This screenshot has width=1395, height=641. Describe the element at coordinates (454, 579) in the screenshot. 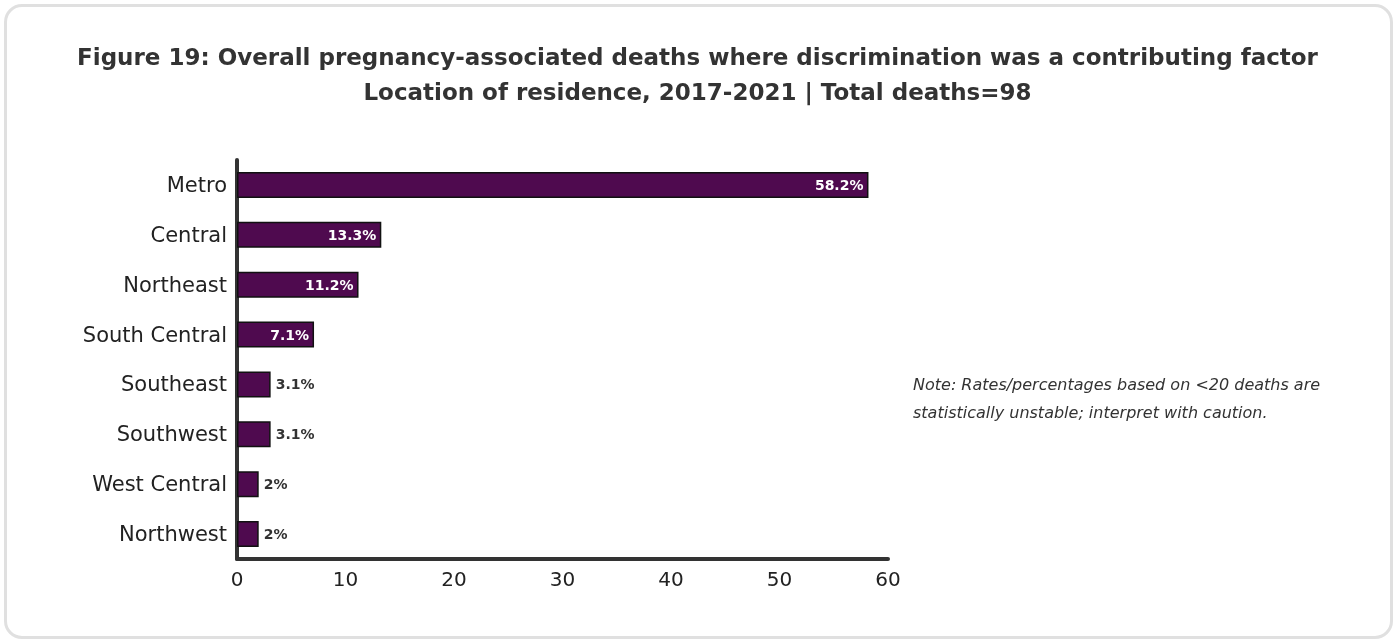

I see `x-tick-label: 20` at that location.